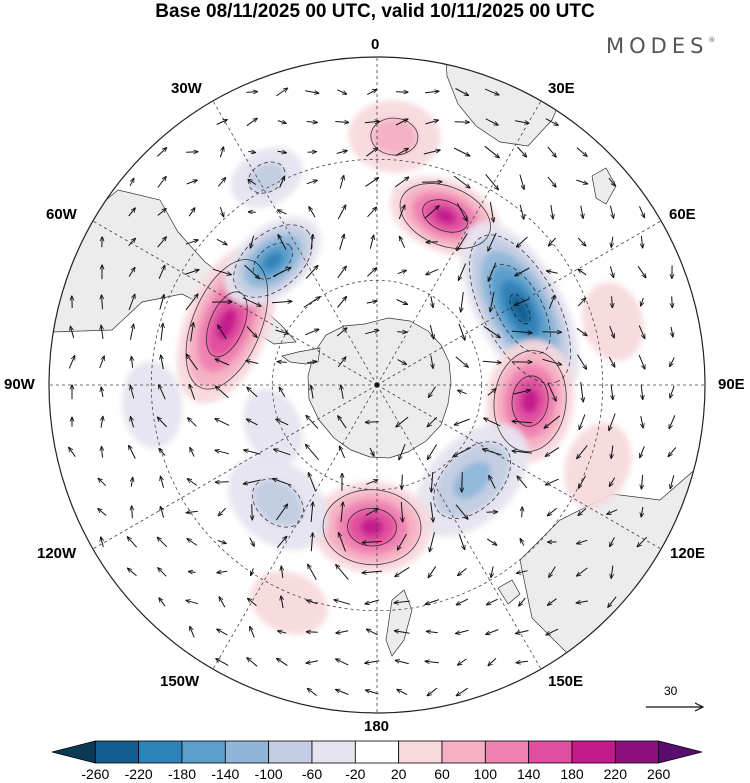 This screenshot has height=783, width=750. Describe the element at coordinates (671, 691) in the screenshot. I see `vector-scale-value: 30` at that location.